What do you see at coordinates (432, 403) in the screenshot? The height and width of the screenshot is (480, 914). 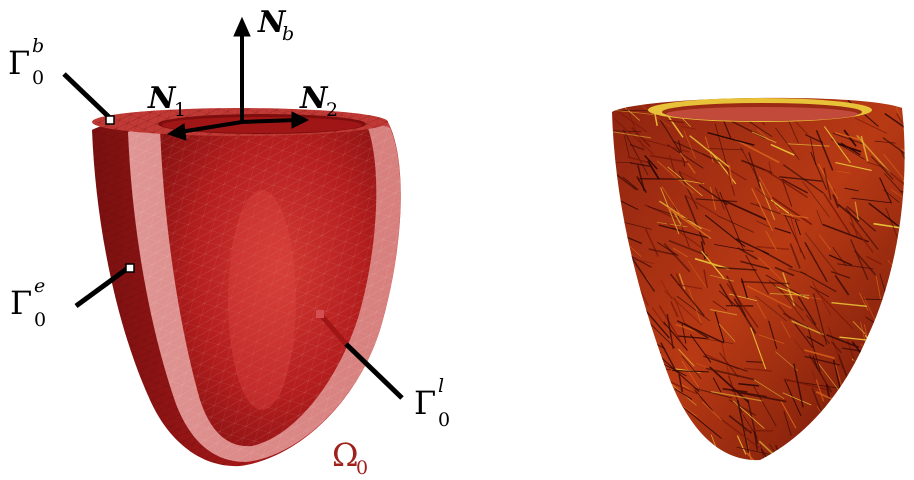 I see `label-endocardial-boundary: Γ l 0` at bounding box center [432, 403].